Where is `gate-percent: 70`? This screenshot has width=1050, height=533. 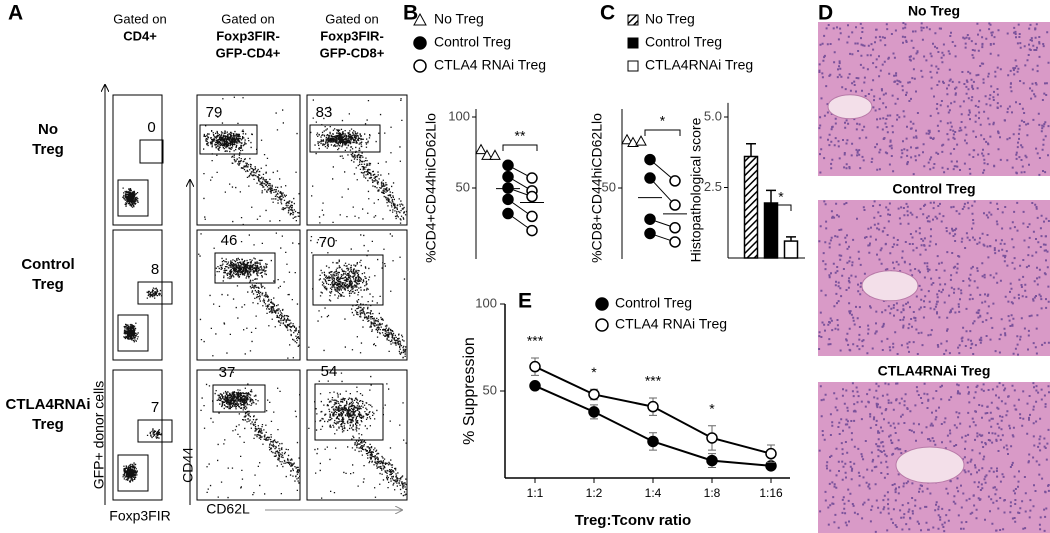
gate-percent: 70 is located at coordinates (327, 242).